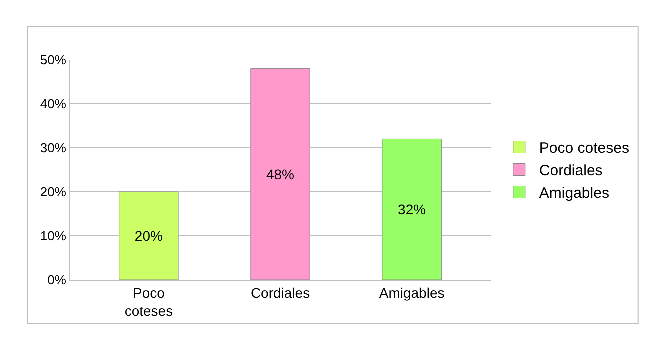 The width and height of the screenshot is (647, 340). What do you see at coordinates (412, 210) in the screenshot?
I see `data-label: 32%` at bounding box center [412, 210].